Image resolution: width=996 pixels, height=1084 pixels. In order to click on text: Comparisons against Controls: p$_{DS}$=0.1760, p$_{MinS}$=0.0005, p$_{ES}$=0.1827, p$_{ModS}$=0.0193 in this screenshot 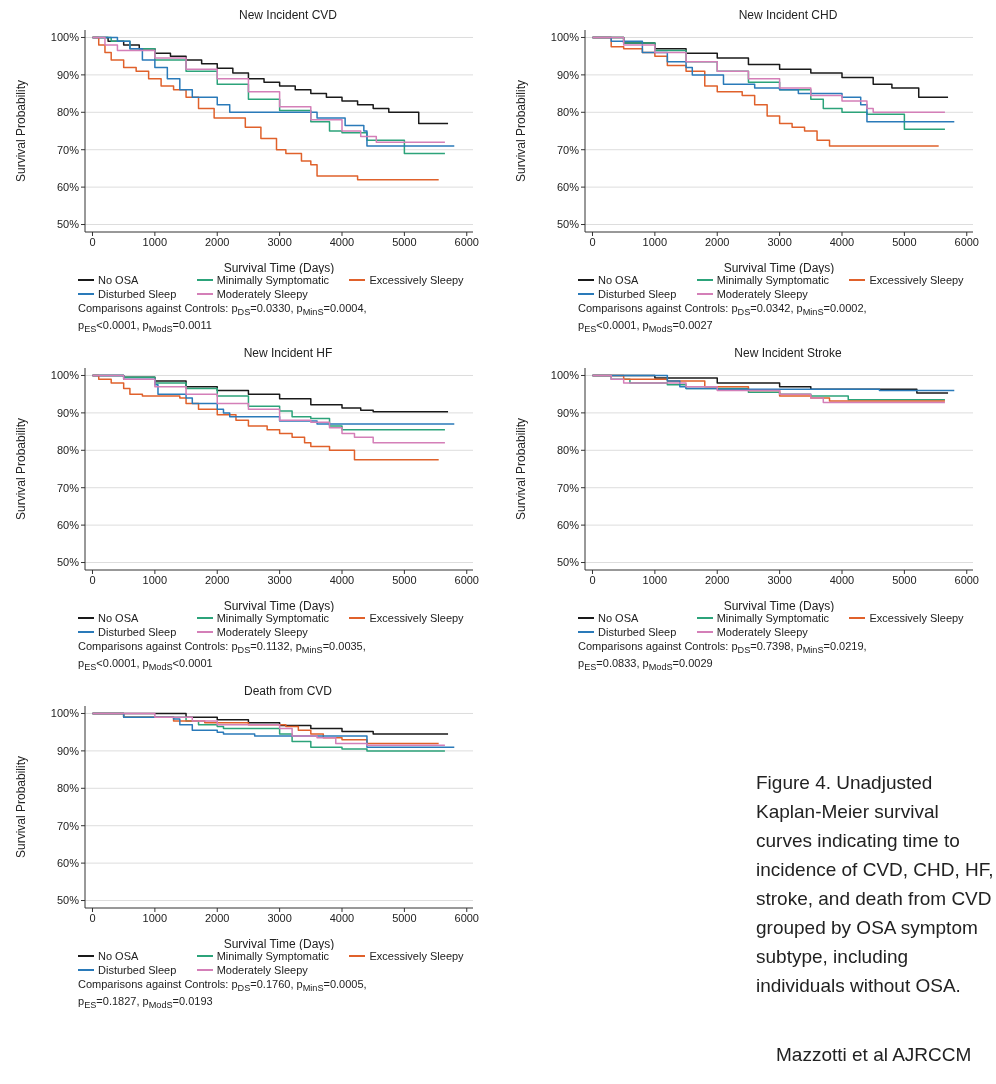, I will do `click(222, 994)`.